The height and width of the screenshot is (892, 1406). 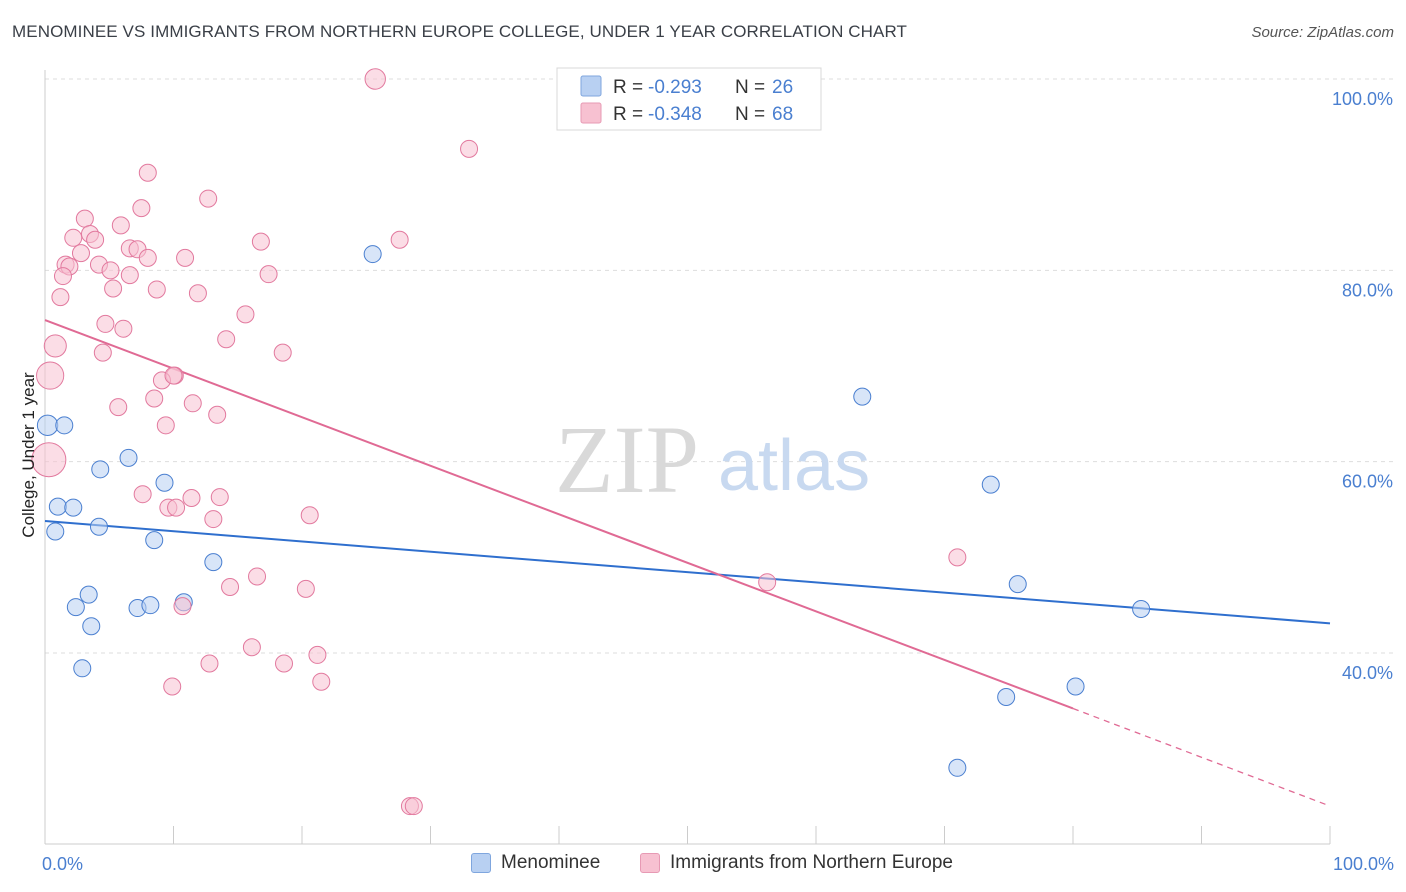 I want to click on bottom-legend-swatch-pink, so click(x=650, y=863).